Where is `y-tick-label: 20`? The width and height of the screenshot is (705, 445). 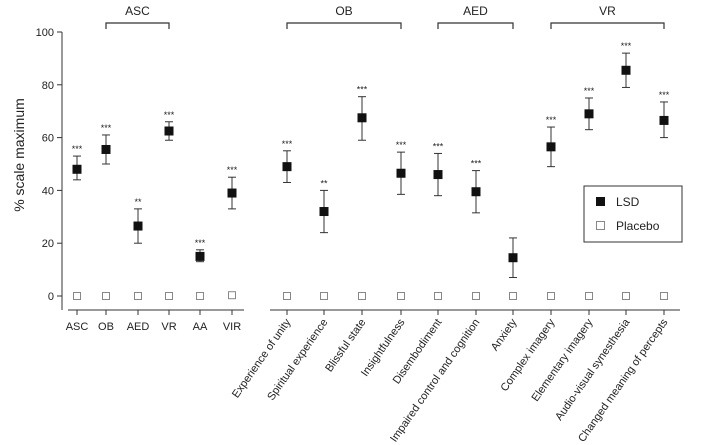
y-tick-label: 20 is located at coordinates (48, 244).